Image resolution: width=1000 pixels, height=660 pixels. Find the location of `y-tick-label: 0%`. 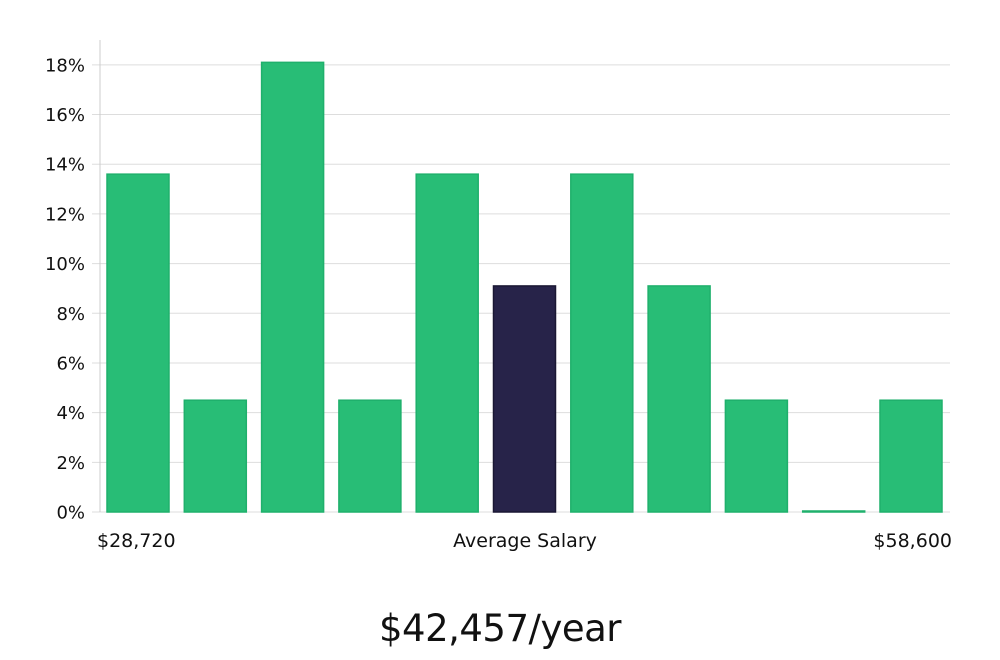

y-tick-label: 0% is located at coordinates (70, 513).